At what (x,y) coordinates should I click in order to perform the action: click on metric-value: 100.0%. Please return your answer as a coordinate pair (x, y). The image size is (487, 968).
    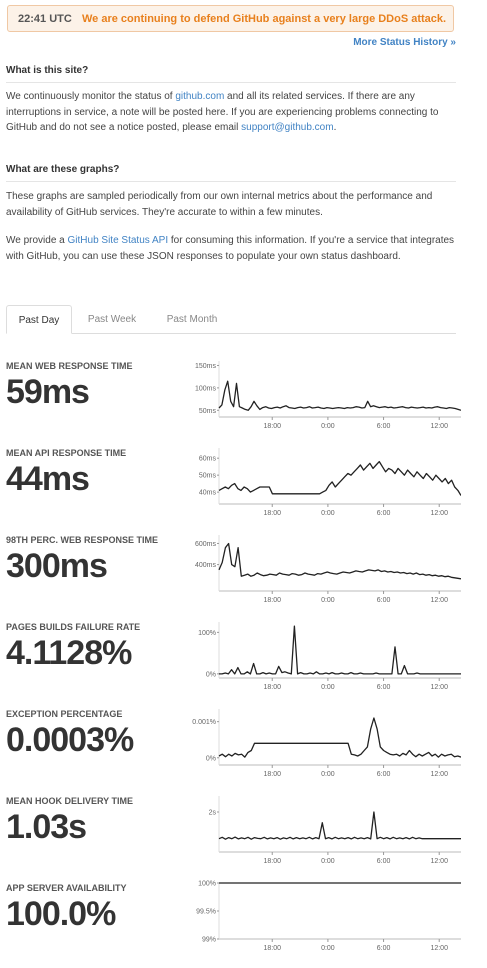
    Looking at the image, I should click on (61, 914).